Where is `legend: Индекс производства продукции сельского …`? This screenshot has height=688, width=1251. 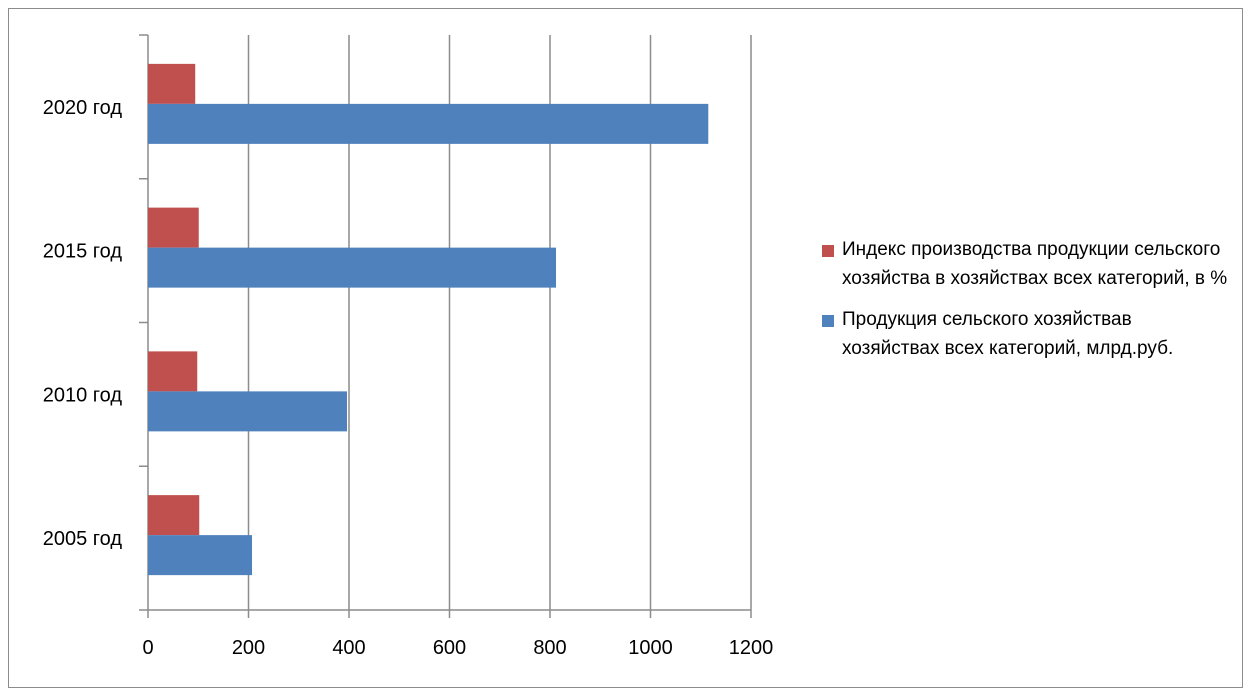
legend: Индекс производства продукции сельского … is located at coordinates (1027, 305).